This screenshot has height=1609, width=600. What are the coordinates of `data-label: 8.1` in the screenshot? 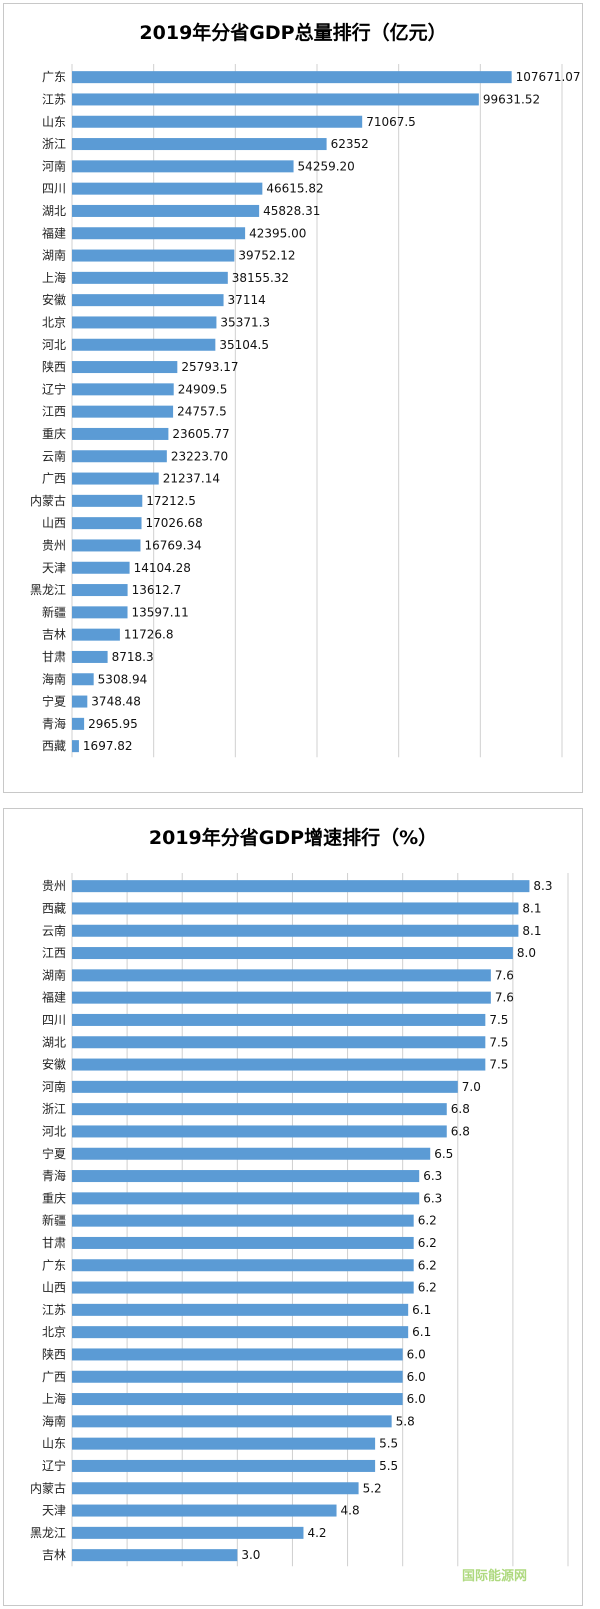 It's located at (531, 908).